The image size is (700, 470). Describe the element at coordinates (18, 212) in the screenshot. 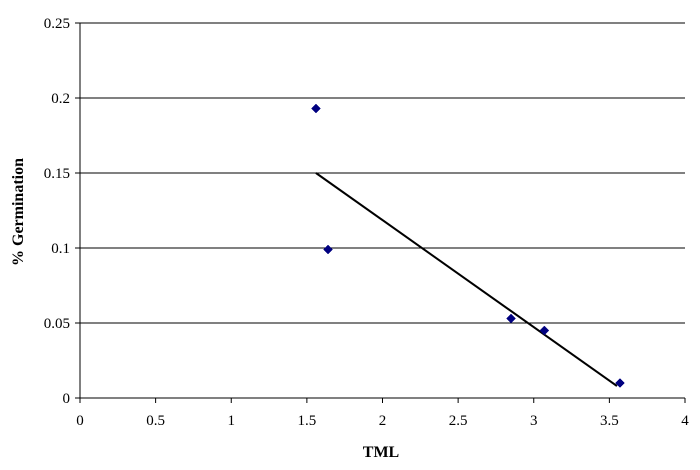

I see `y-axis-title: % Germination` at that location.